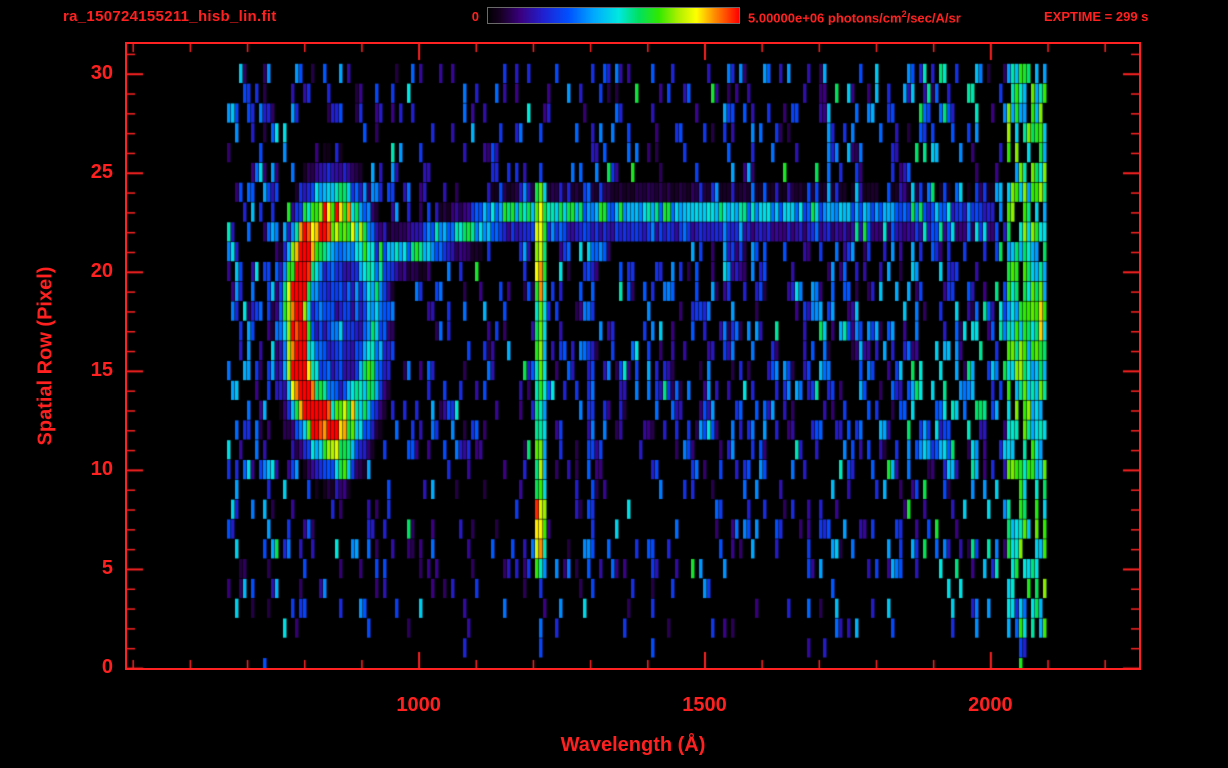  Describe the element at coordinates (475, 16) in the screenshot. I see `colorbar-min-label: 0` at that location.